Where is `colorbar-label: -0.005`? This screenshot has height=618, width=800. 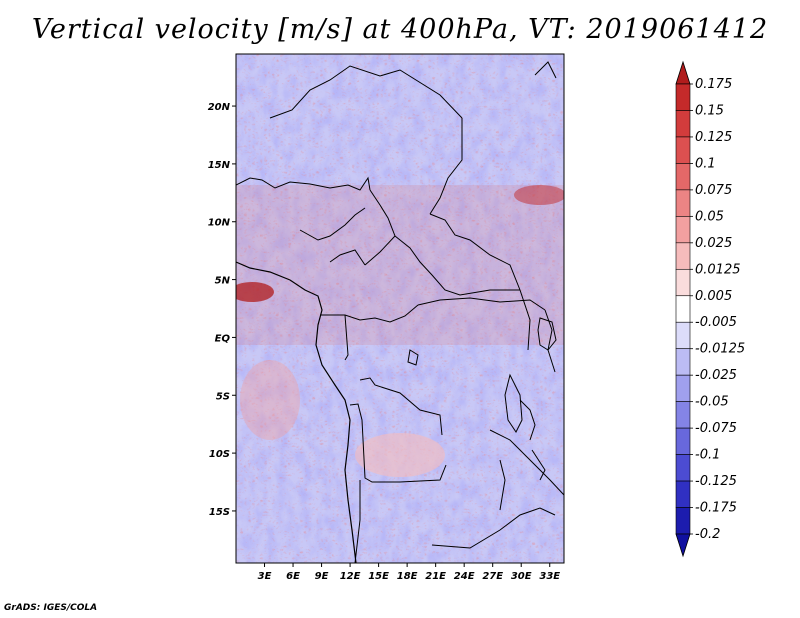 colorbar-label: -0.005 is located at coordinates (716, 322).